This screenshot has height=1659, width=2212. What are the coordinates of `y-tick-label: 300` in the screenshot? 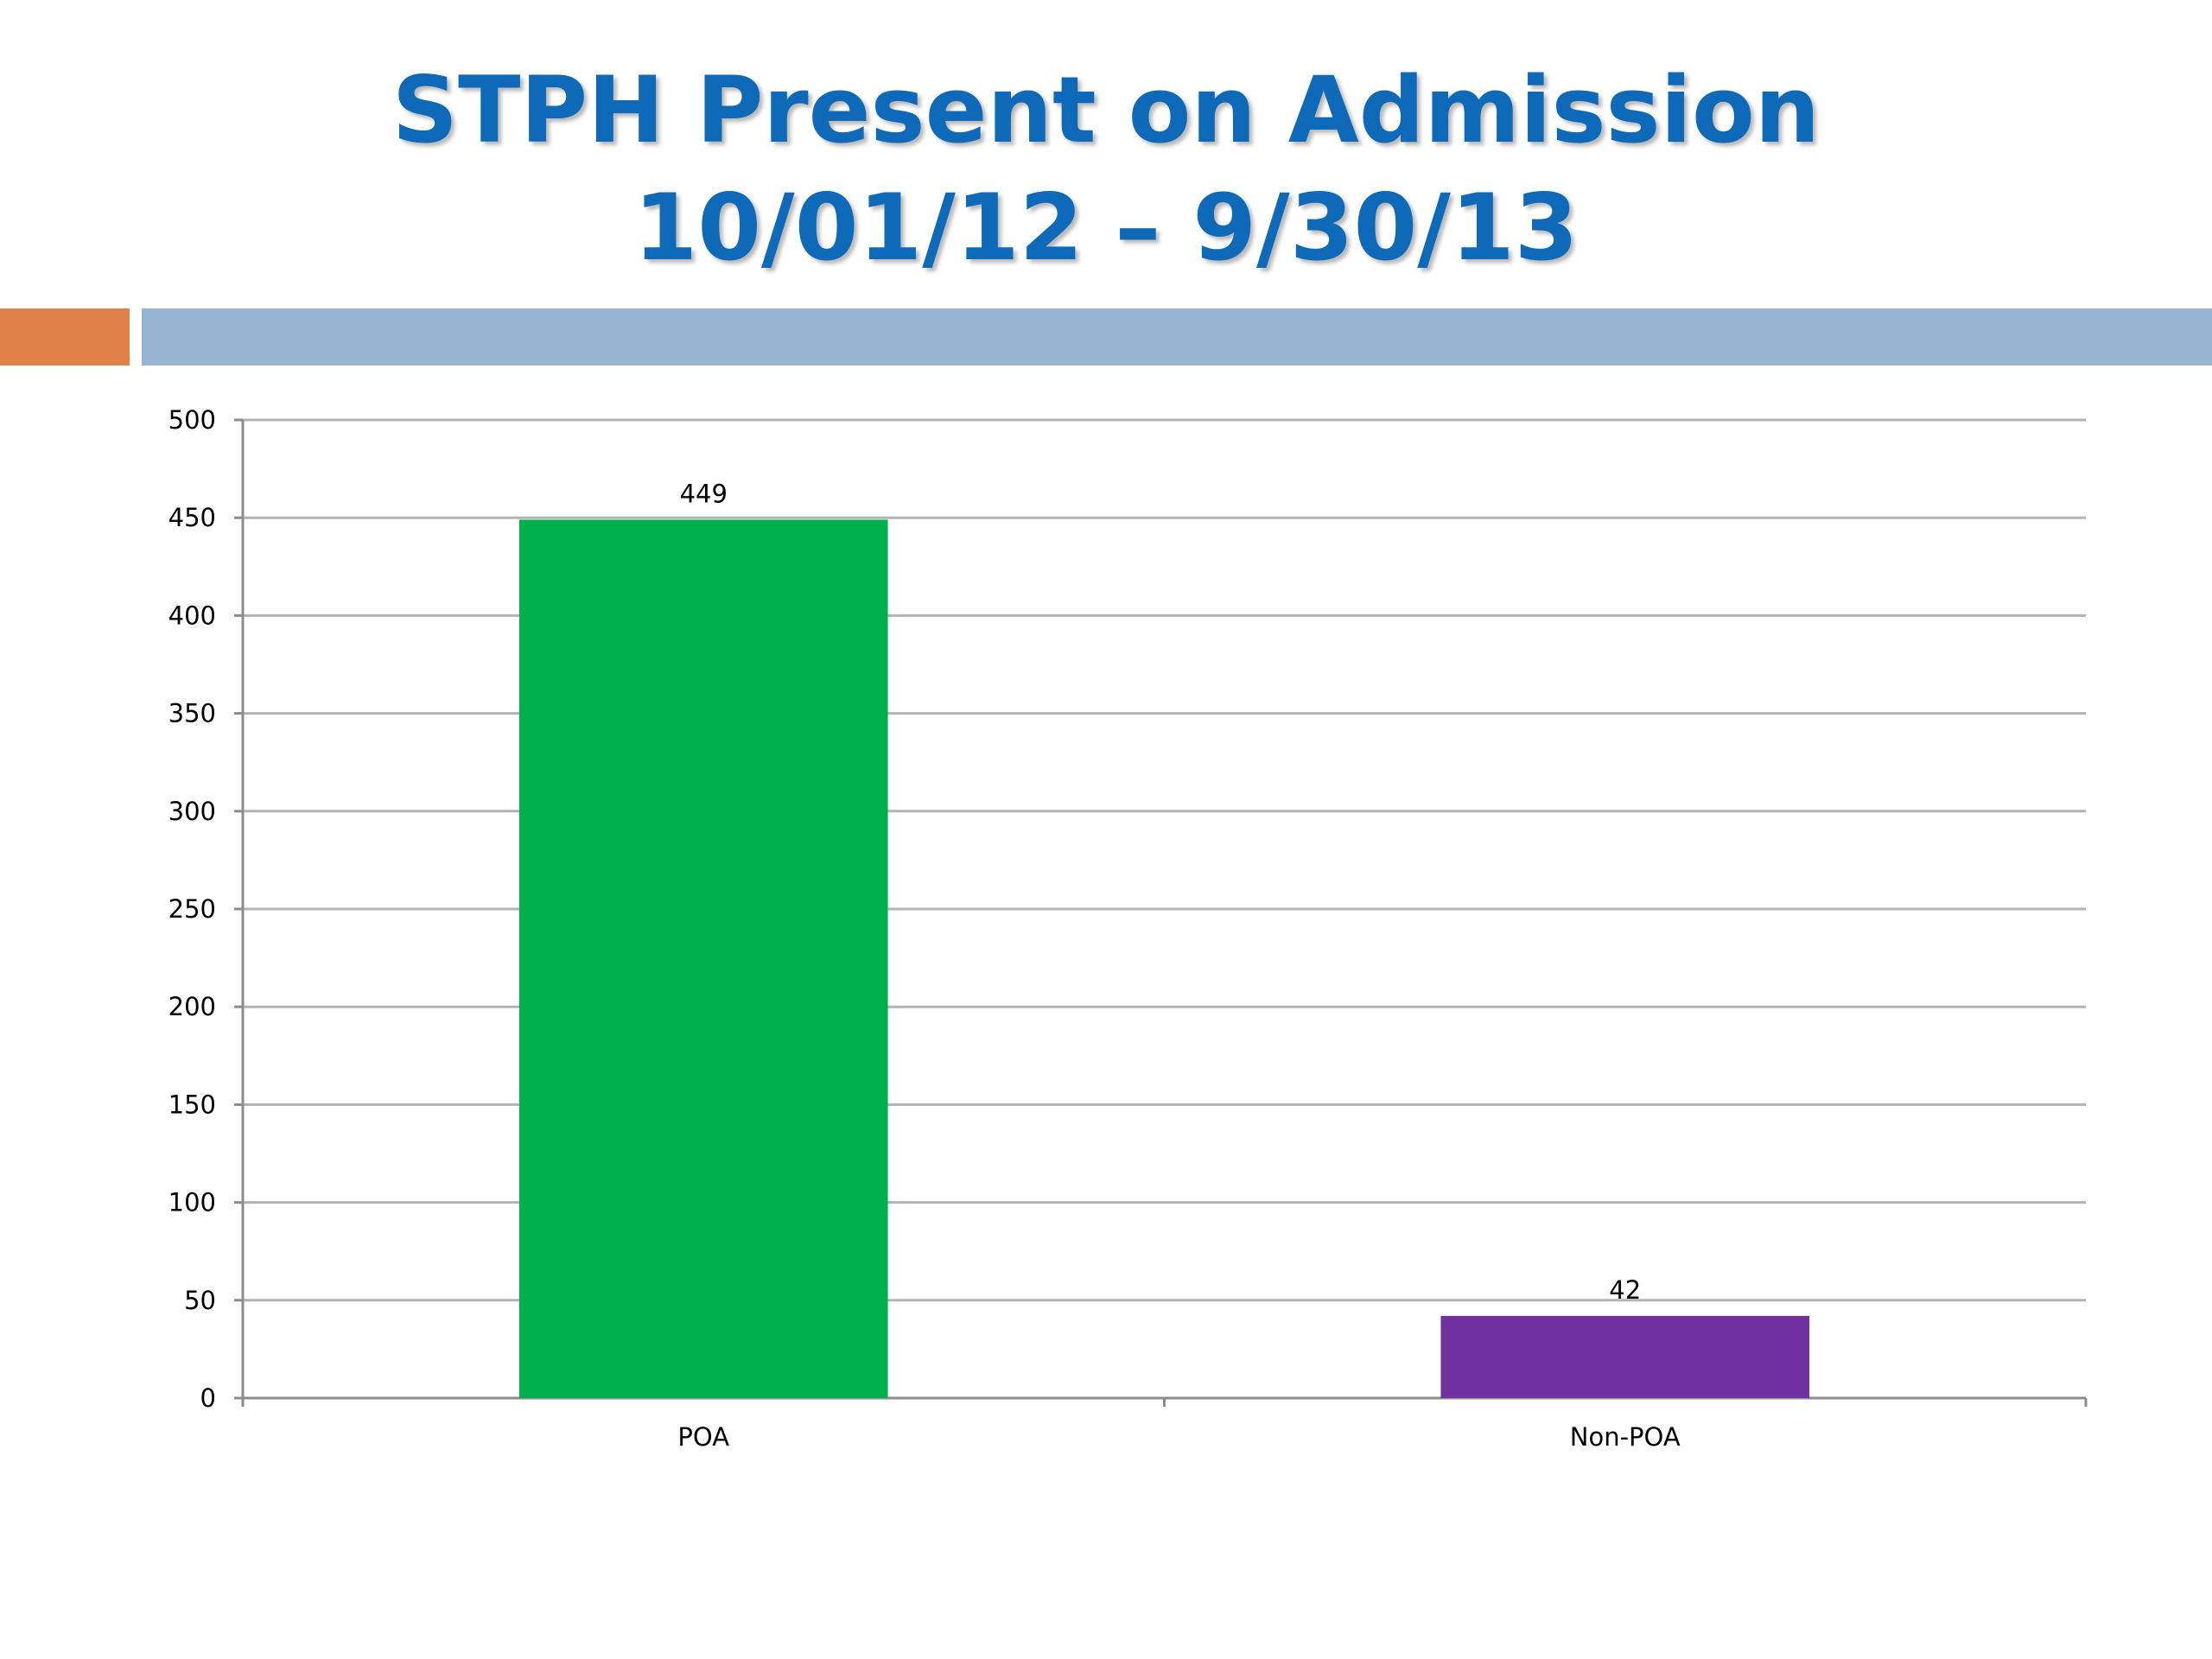 It's located at (192, 811).